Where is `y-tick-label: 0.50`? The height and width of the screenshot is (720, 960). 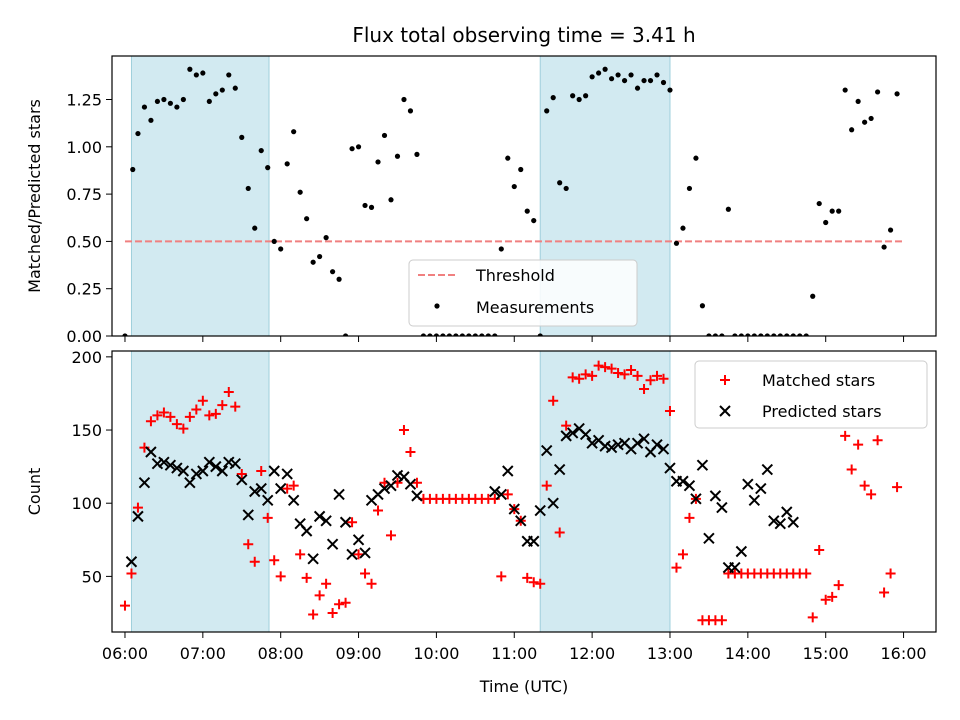 y-tick-label: 0.50 is located at coordinates (84, 241).